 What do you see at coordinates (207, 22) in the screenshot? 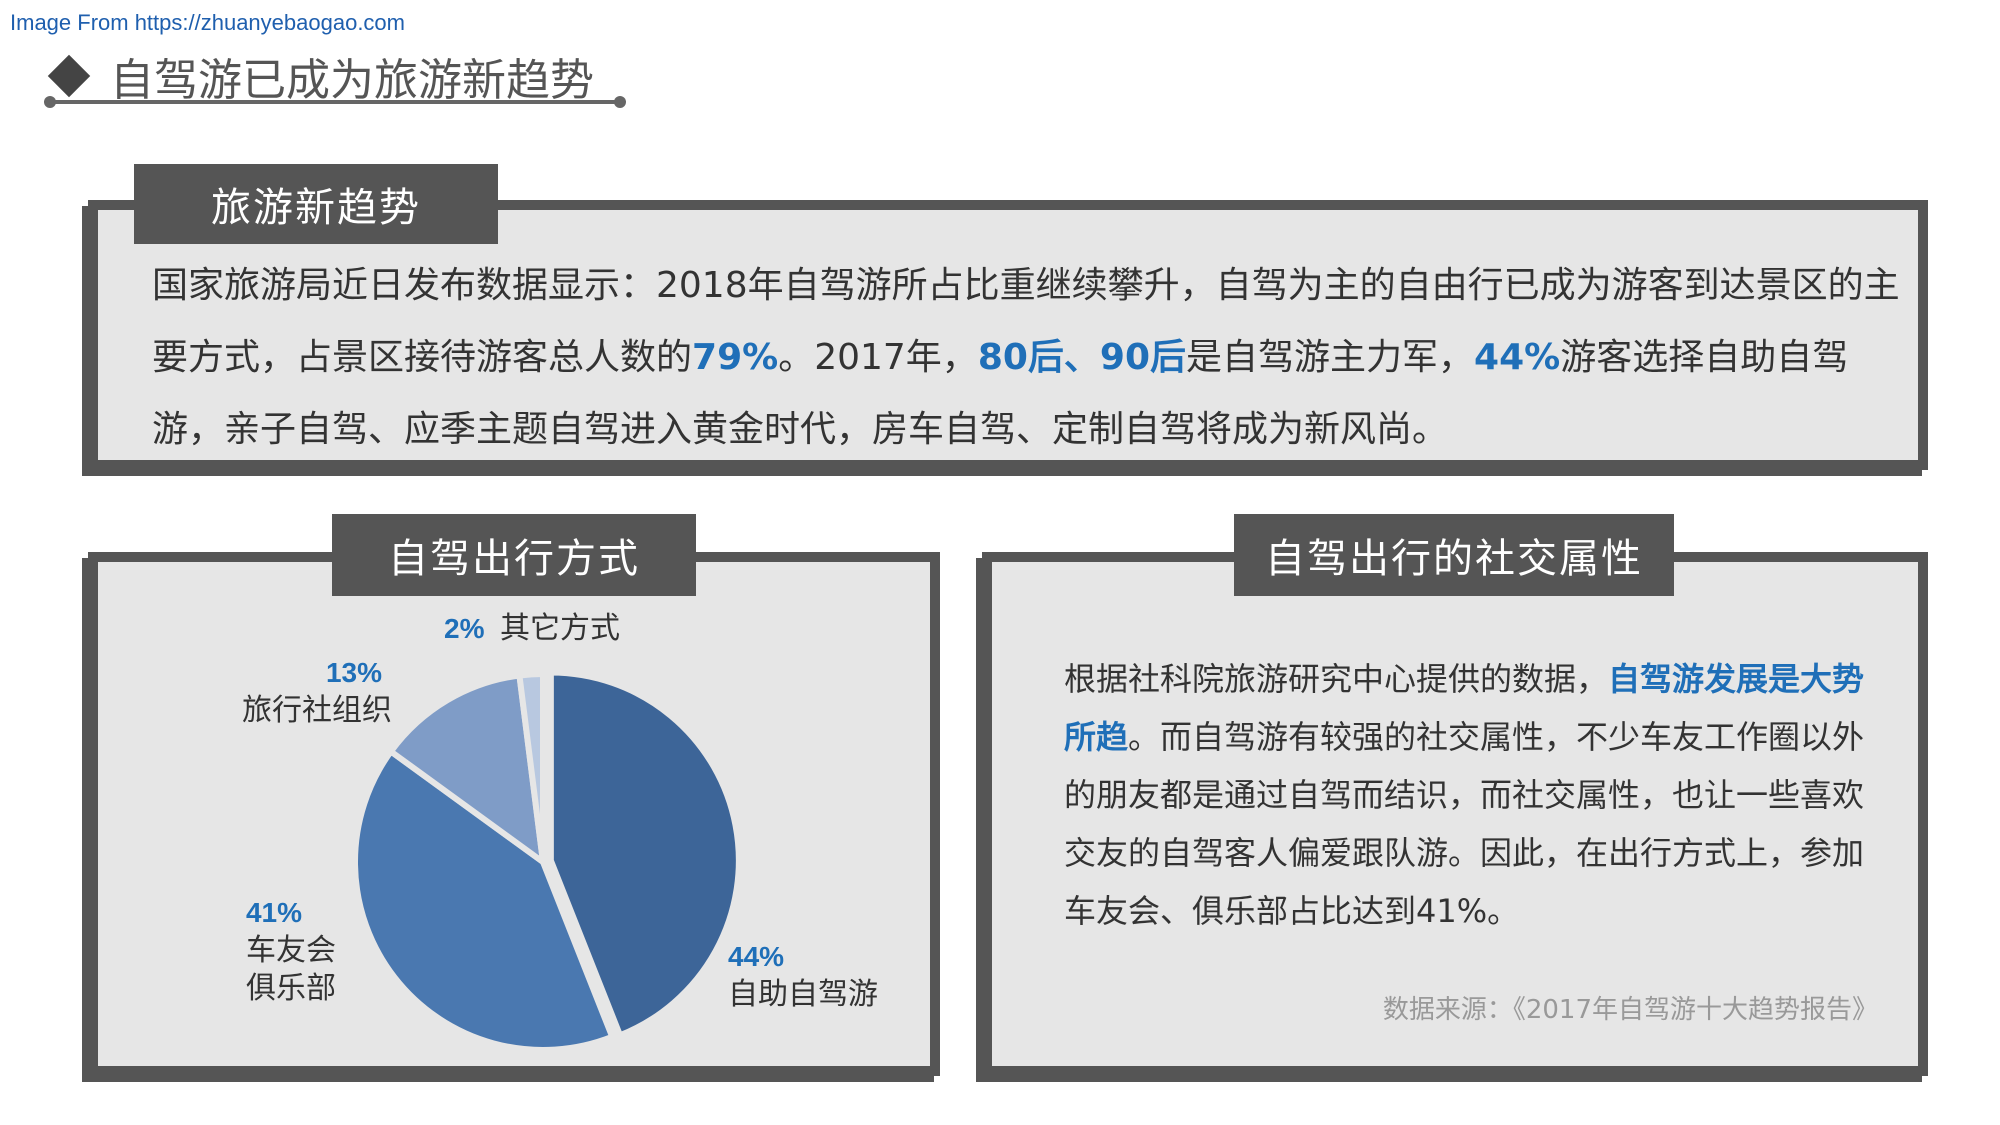
I see `source-link: Image From https://zhuanyebaogao.com` at bounding box center [207, 22].